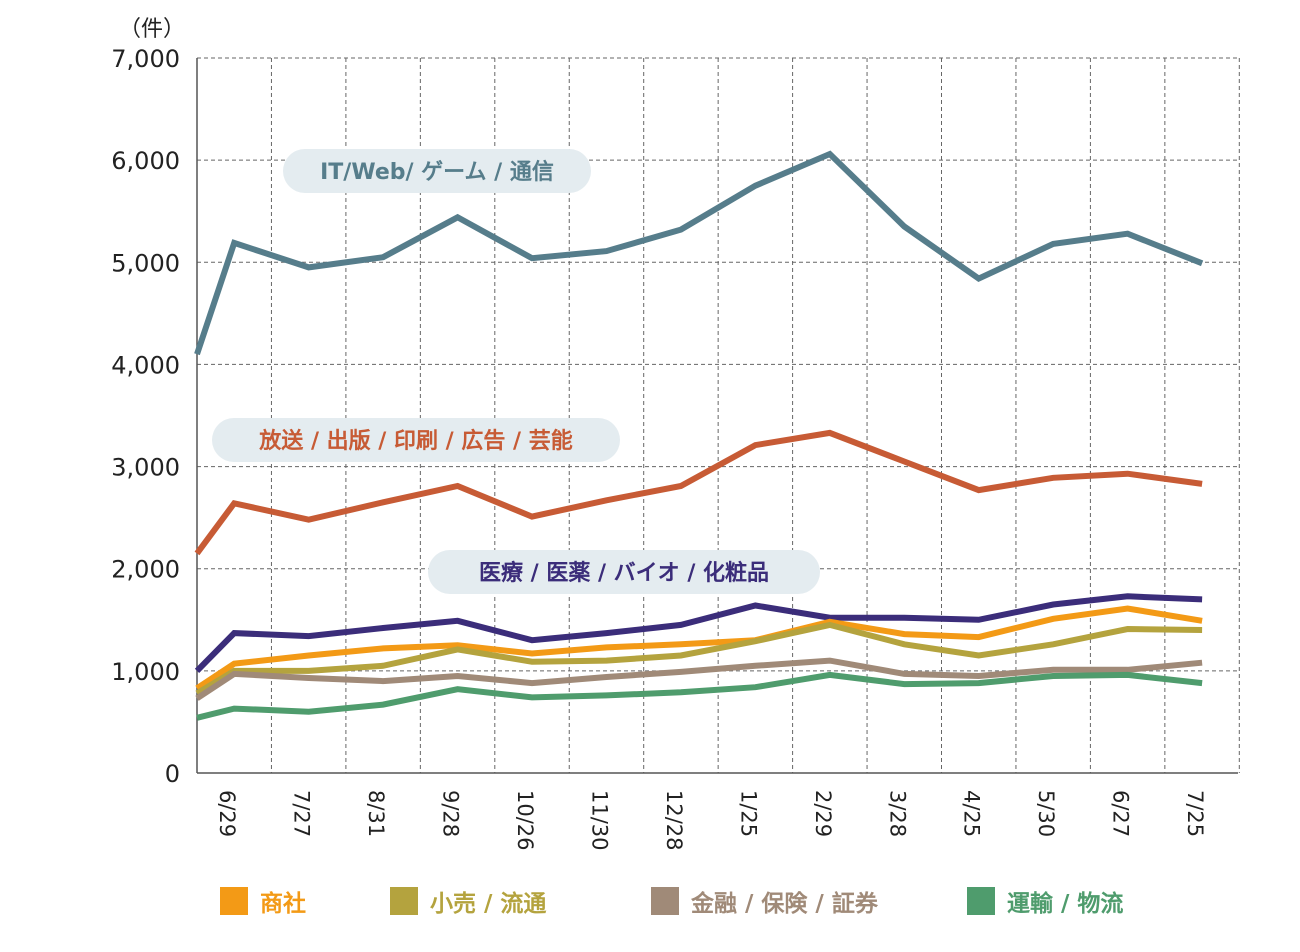 The width and height of the screenshot is (1300, 952). What do you see at coordinates (227, 813) in the screenshot?
I see `x-tick-label: 6/29` at bounding box center [227, 813].